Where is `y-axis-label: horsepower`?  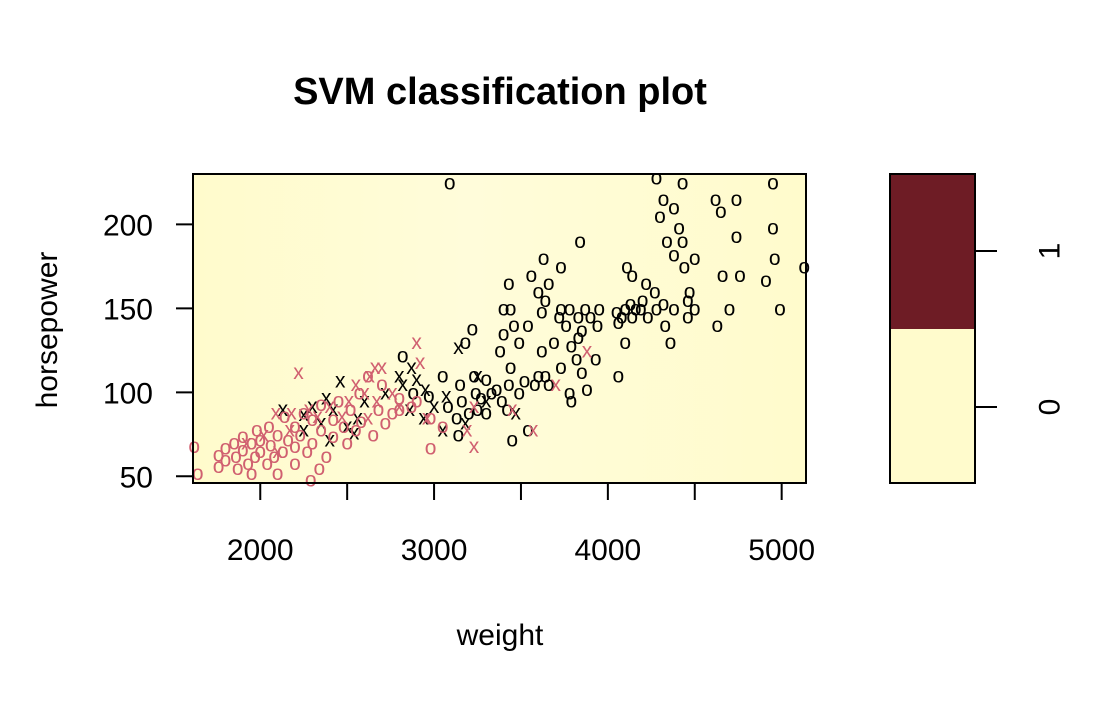 y-axis-label: horsepower is located at coordinates (47, 330).